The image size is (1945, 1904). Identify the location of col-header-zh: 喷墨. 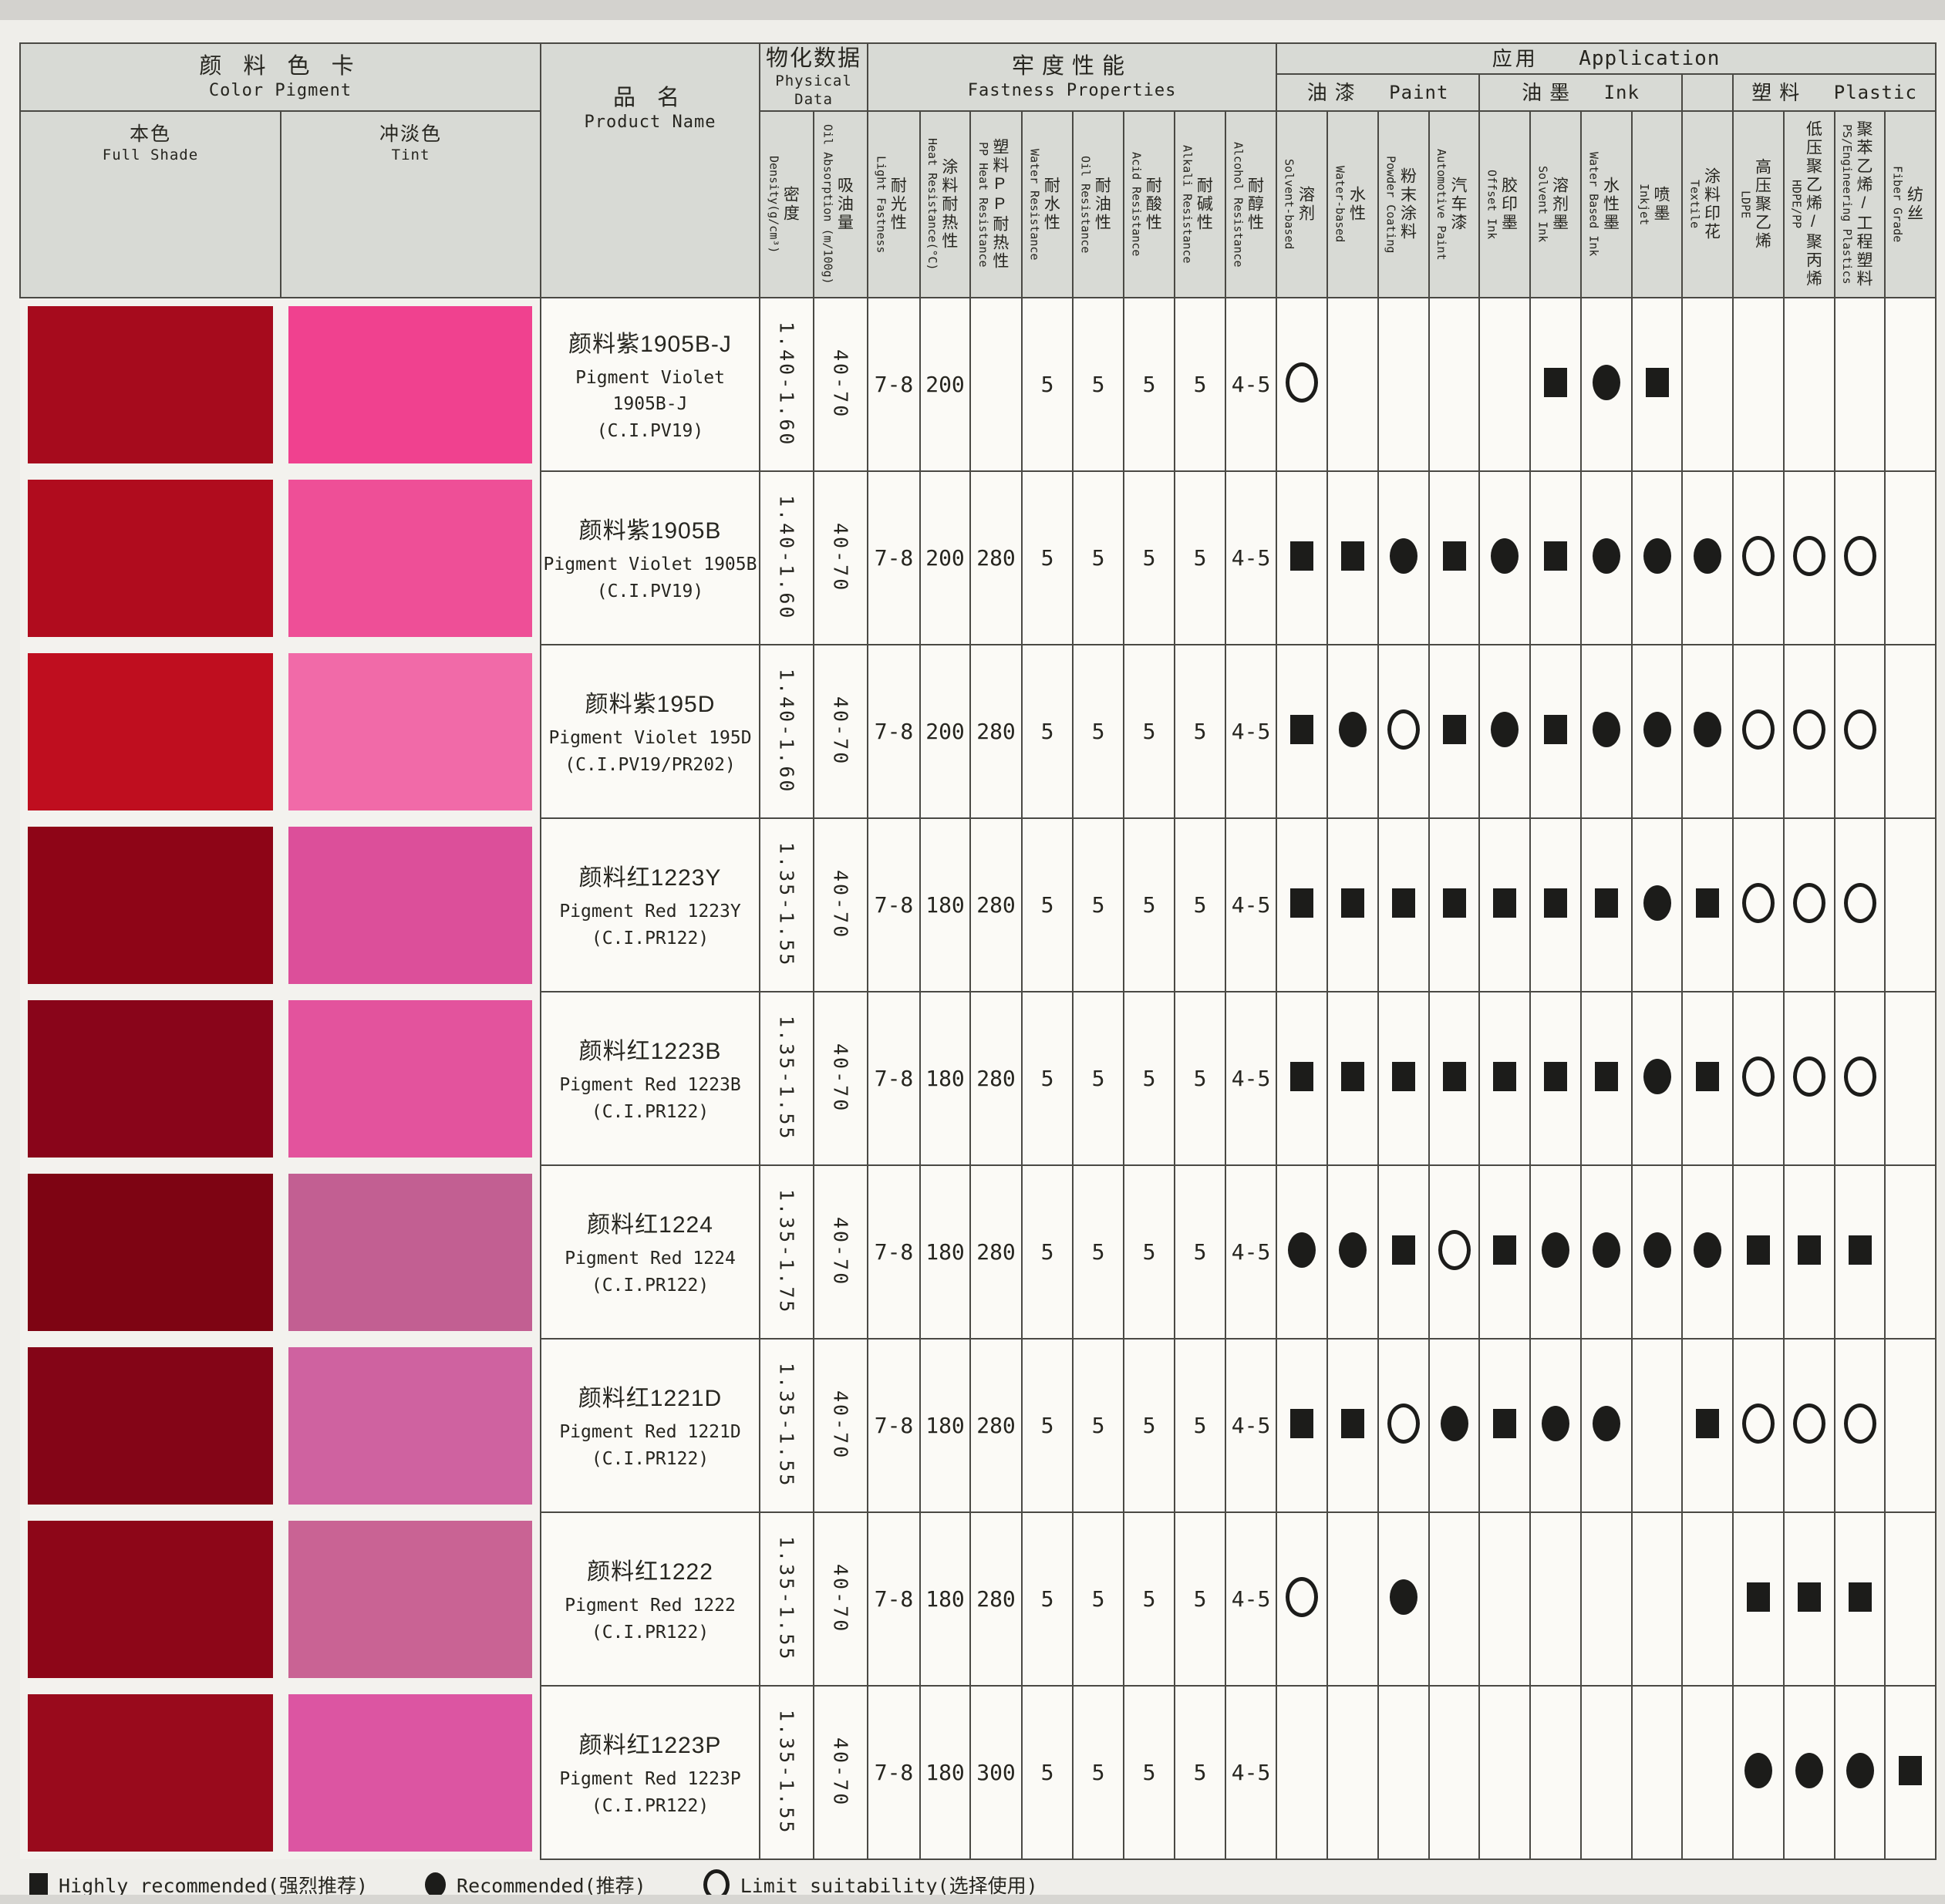
(1660, 205).